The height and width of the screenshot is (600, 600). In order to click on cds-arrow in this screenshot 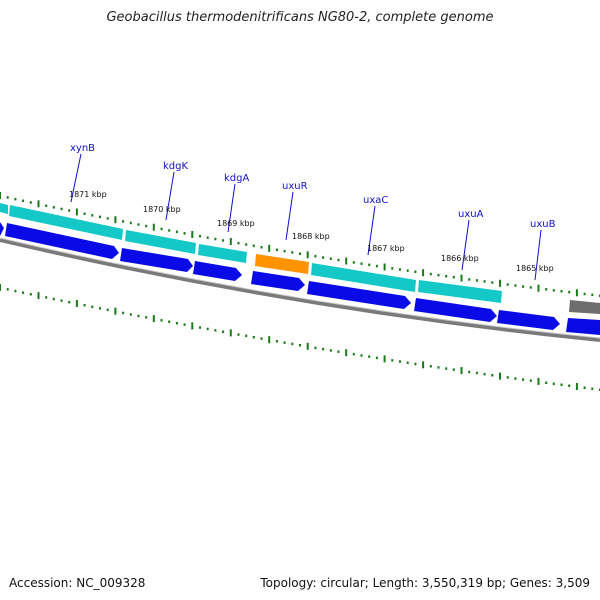, I will do `click(2, 229)`.